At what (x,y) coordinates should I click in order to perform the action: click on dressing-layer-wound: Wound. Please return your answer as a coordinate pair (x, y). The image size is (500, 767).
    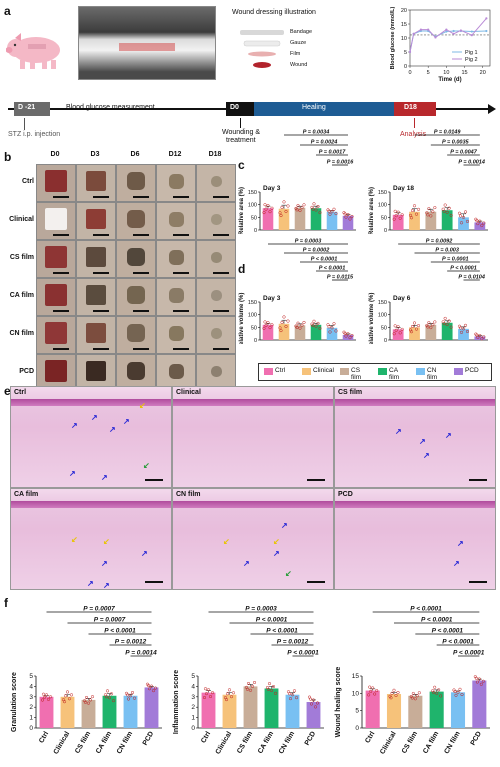
    Looking at the image, I should click on (299, 65).